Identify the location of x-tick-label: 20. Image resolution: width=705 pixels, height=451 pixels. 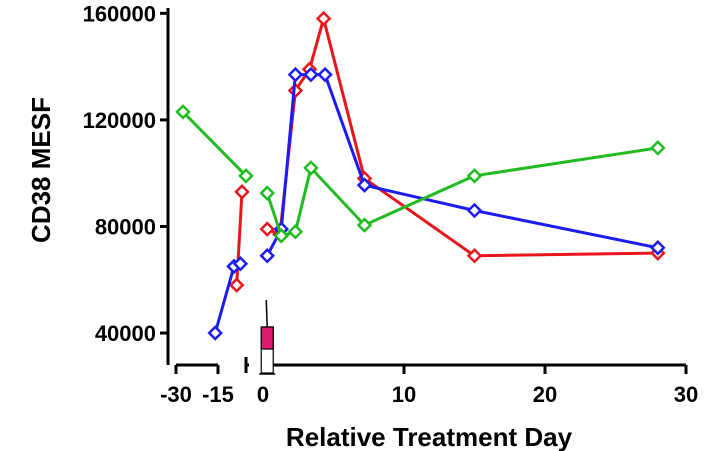
(545, 394).